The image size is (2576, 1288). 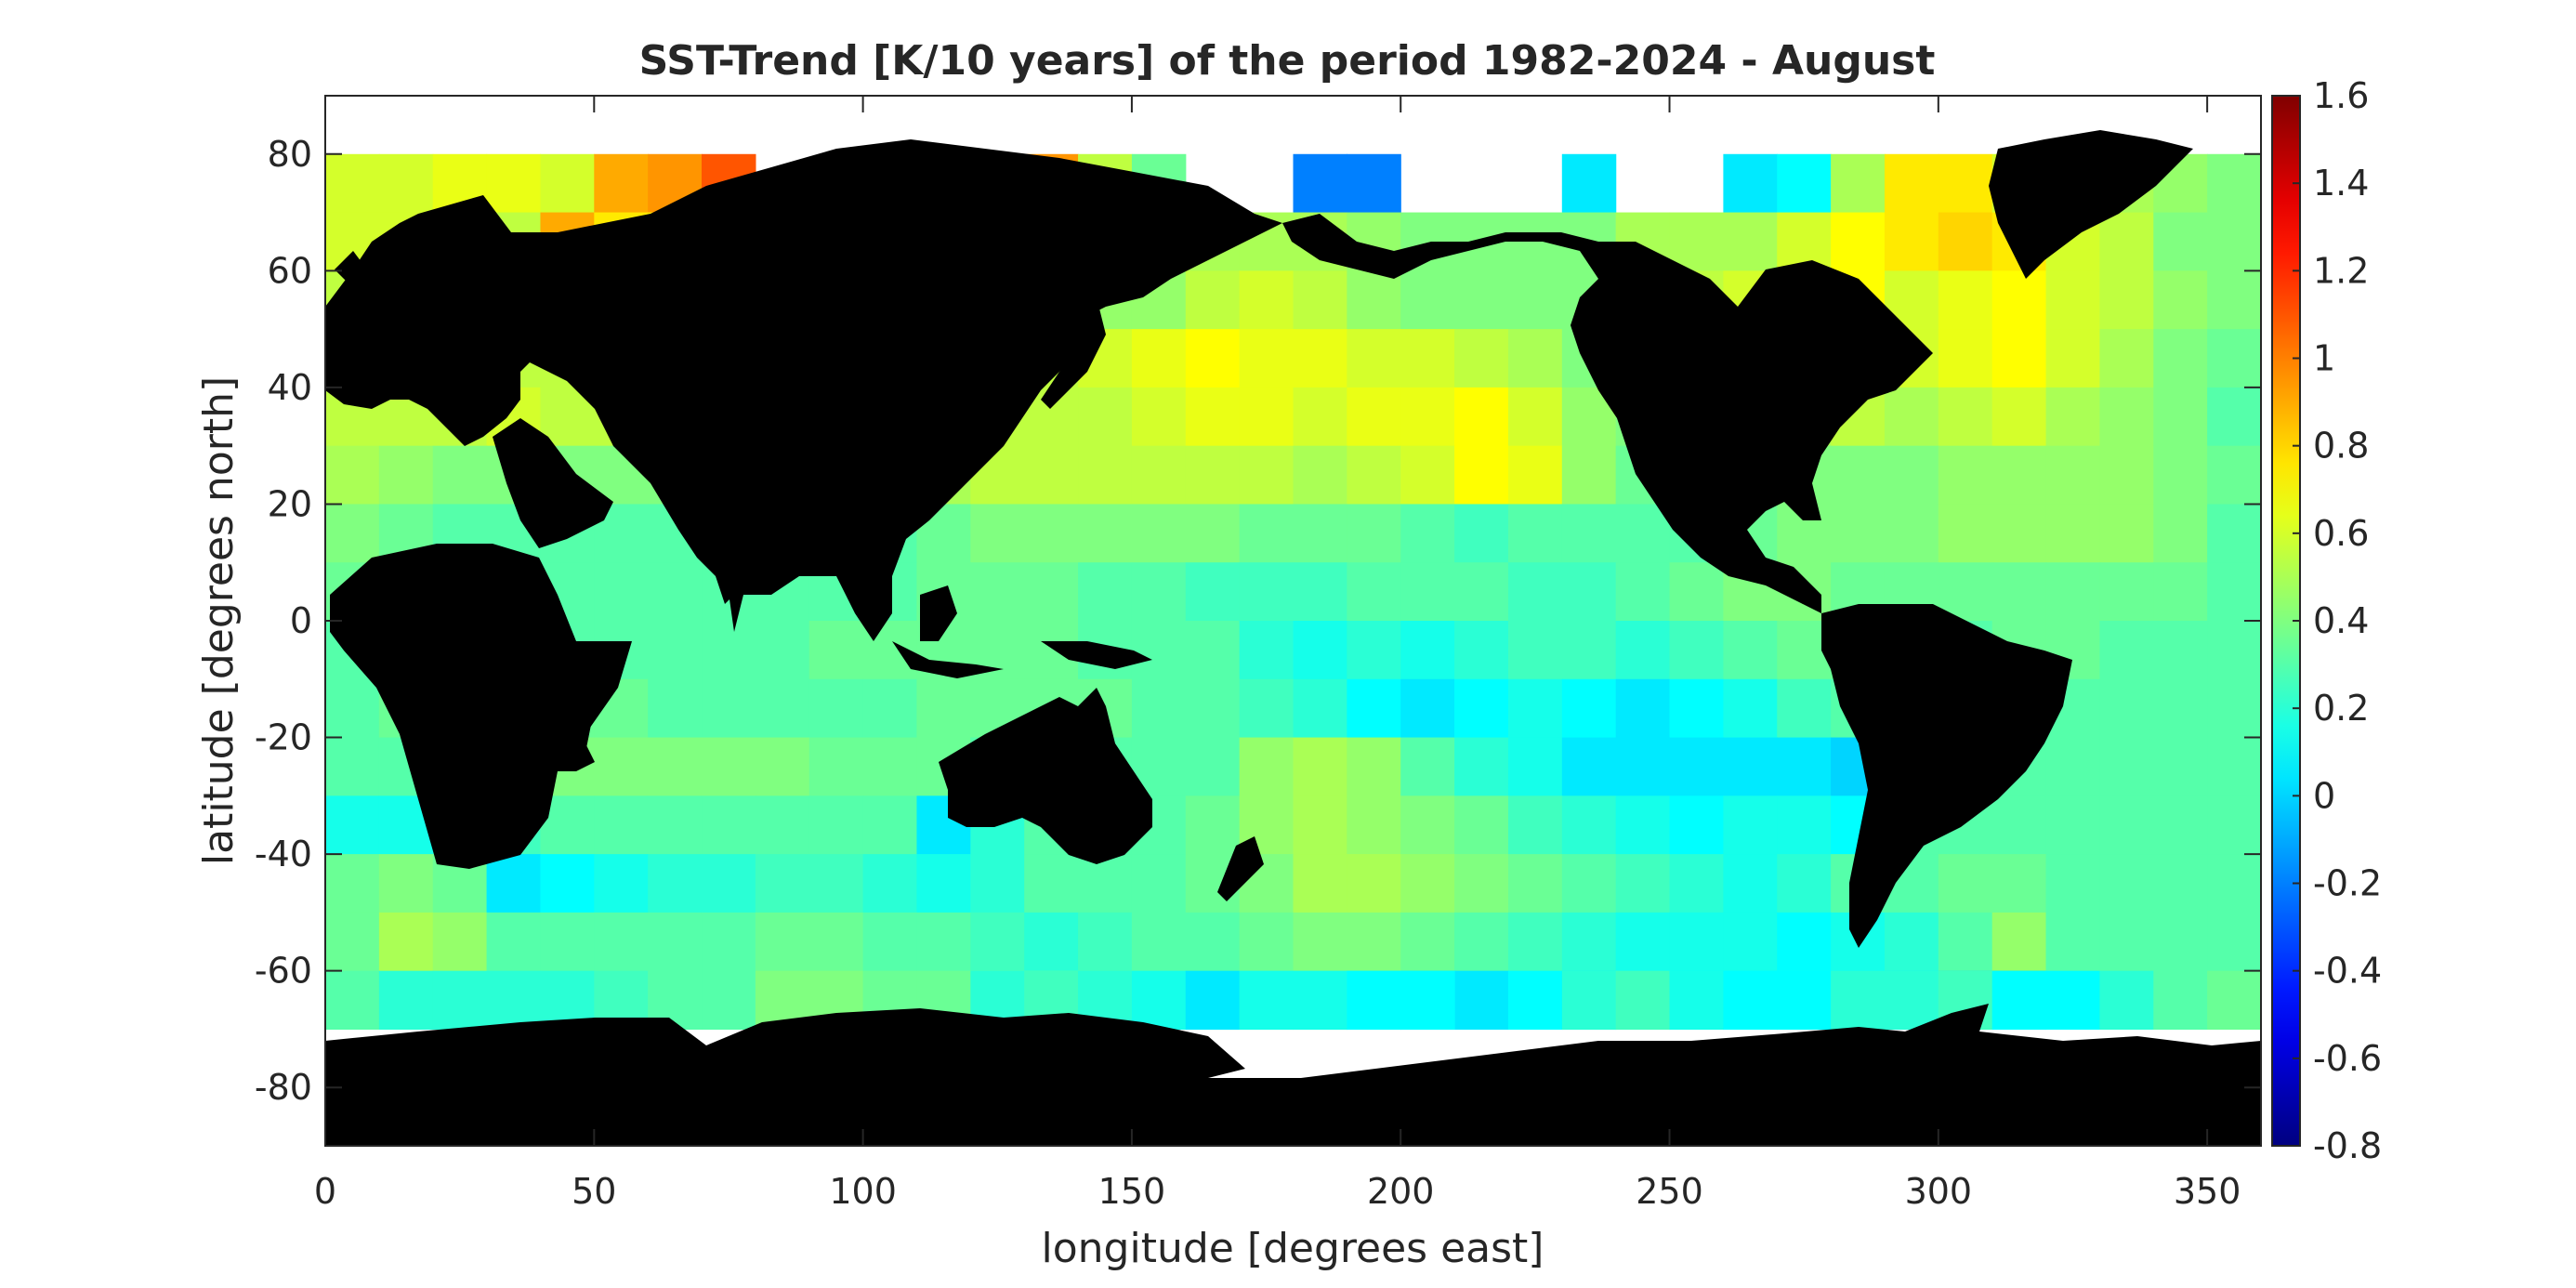 I want to click on y-tick-label: 40, so click(x=290, y=387).